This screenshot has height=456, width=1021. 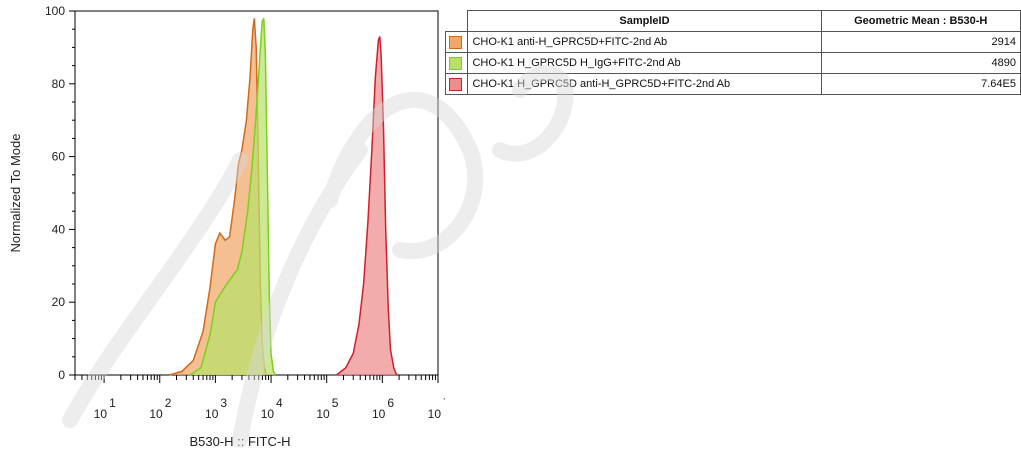 What do you see at coordinates (457, 21) in the screenshot?
I see `legend-header-blank` at bounding box center [457, 21].